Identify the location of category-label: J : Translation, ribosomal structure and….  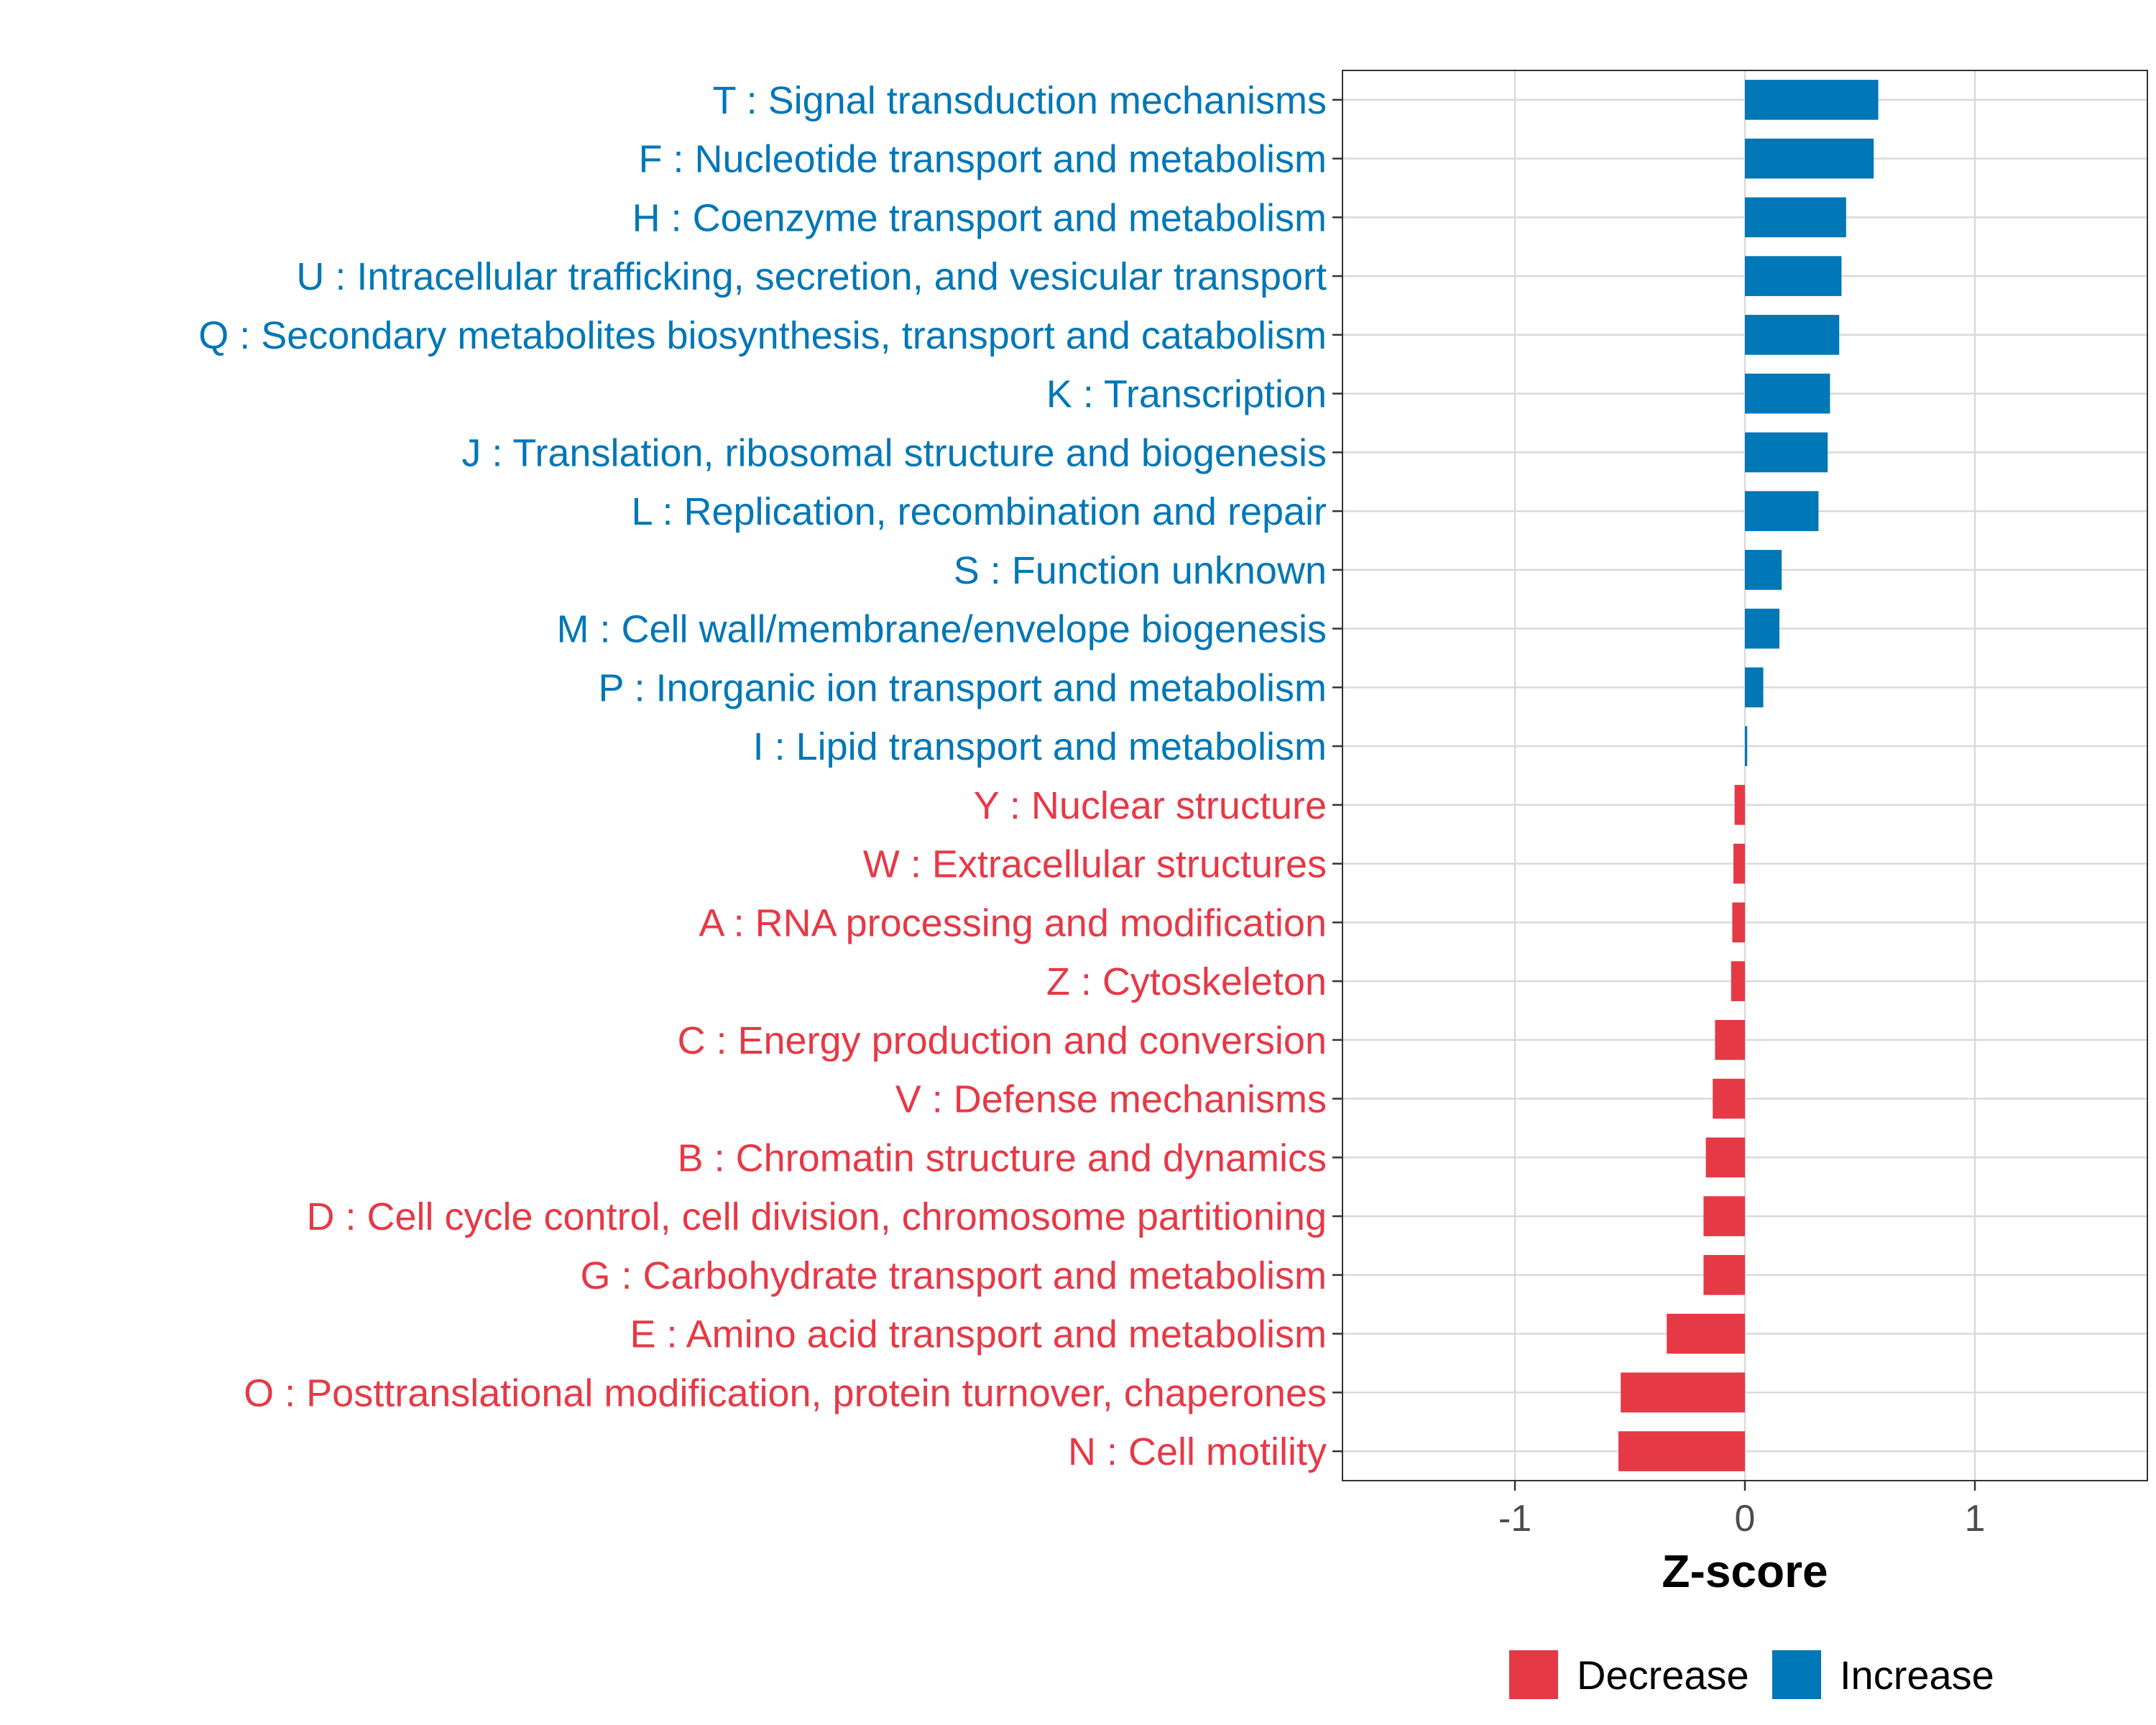
(894, 452).